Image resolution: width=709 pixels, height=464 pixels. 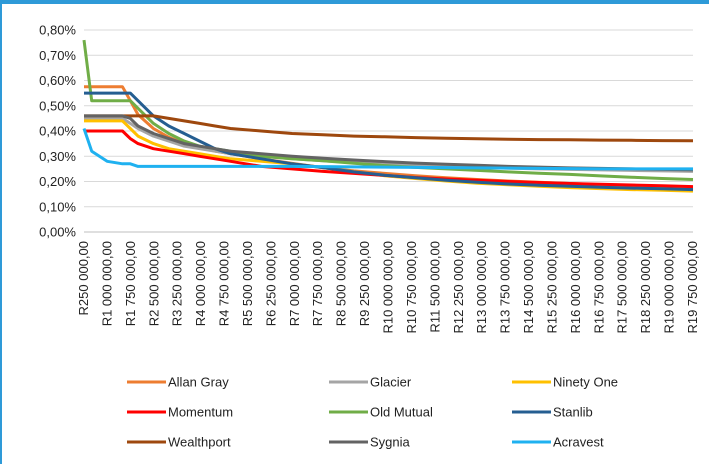 I want to click on legend-label: Wealthport, so click(x=199, y=442).